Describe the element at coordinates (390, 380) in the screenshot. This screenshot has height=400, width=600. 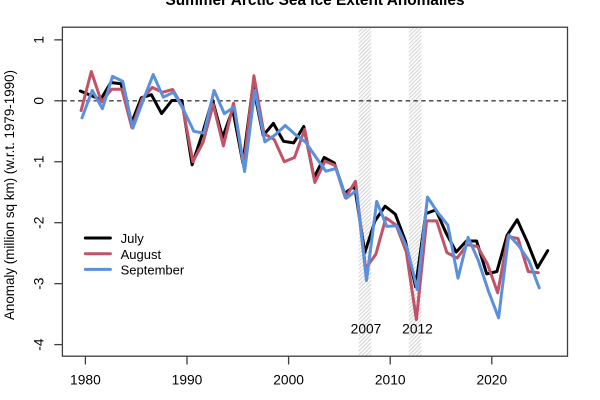
I see `svg-text: 2010` at that location.